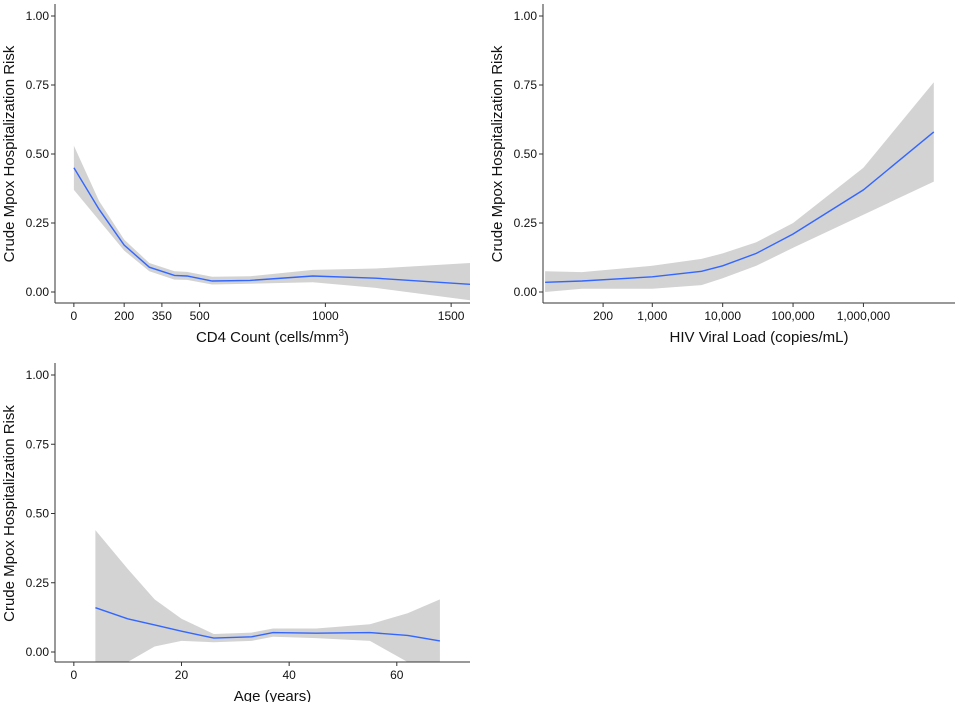 This screenshot has width=960, height=707. What do you see at coordinates (722, 316) in the screenshot?
I see `x-tick-label: 10,000` at bounding box center [722, 316].